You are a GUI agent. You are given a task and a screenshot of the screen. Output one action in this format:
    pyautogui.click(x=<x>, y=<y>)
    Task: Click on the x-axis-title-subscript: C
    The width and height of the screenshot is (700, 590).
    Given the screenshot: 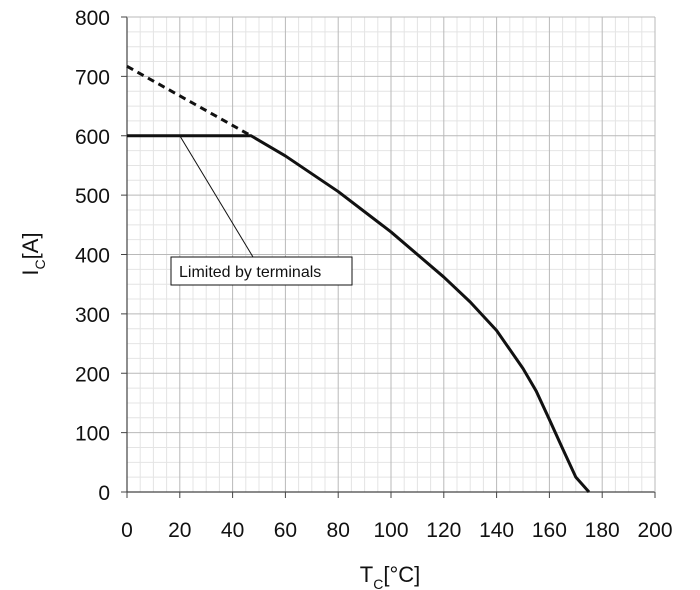 What is the action you would take?
    pyautogui.click(x=378, y=583)
    